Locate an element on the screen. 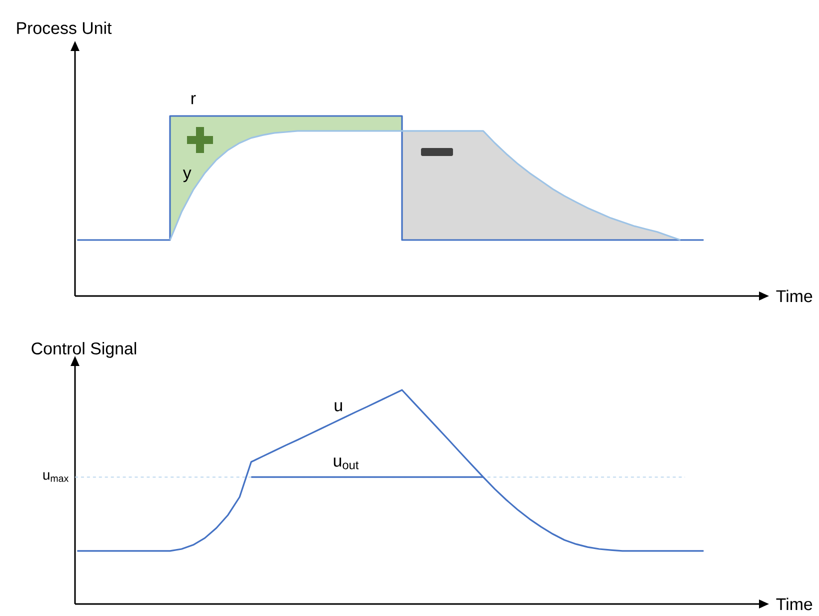 Image resolution: width=819 pixels, height=616 pixels. series-label: u is located at coordinates (338, 407).